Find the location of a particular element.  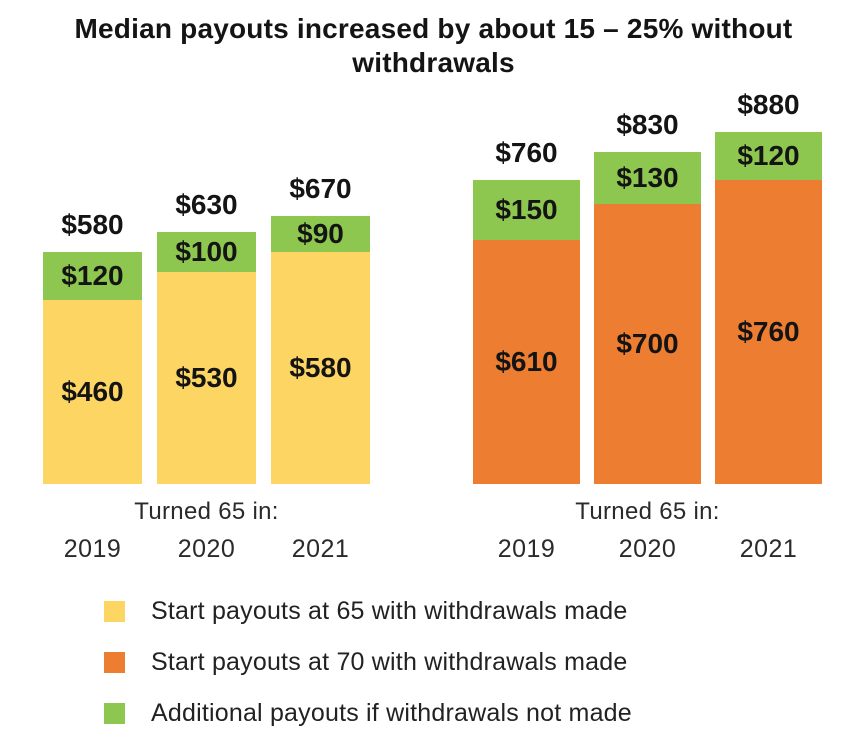

bar-start-at-70-2019: $760 $150 $610 is located at coordinates (526, 311).